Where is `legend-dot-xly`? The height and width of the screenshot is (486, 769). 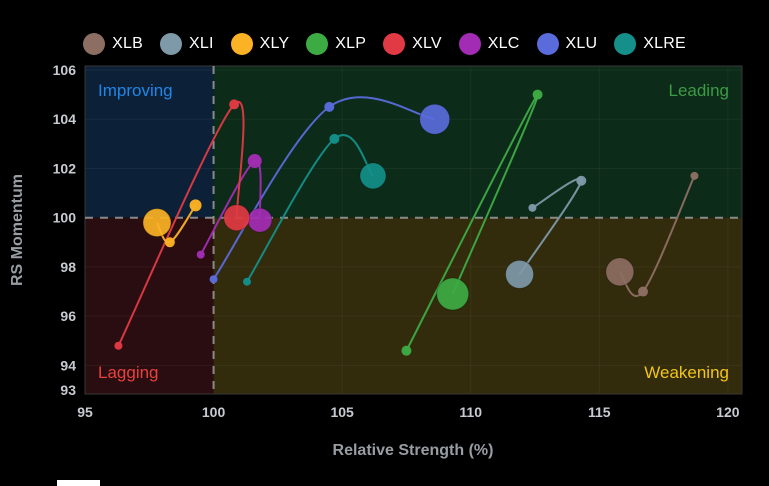
legend-dot-xly is located at coordinates (241, 44).